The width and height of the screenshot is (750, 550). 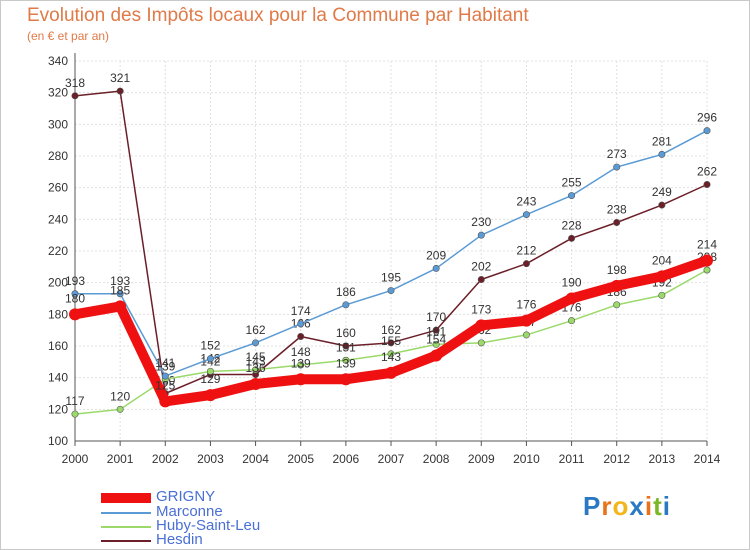 What do you see at coordinates (391, 330) in the screenshot?
I see `data-label-hesdin-2007: 162` at bounding box center [391, 330].